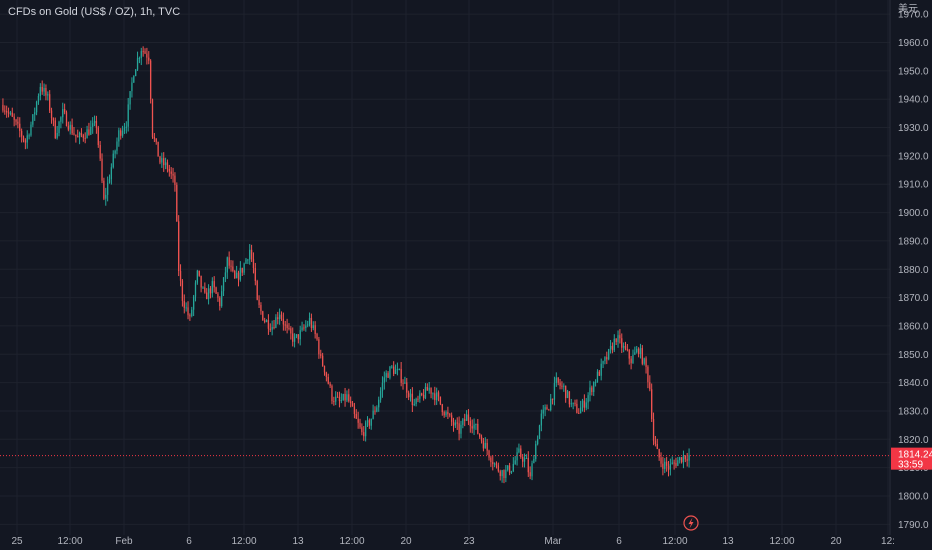 This screenshot has width=932, height=550. I want to click on y-tick-label: 1800.0, so click(913, 496).